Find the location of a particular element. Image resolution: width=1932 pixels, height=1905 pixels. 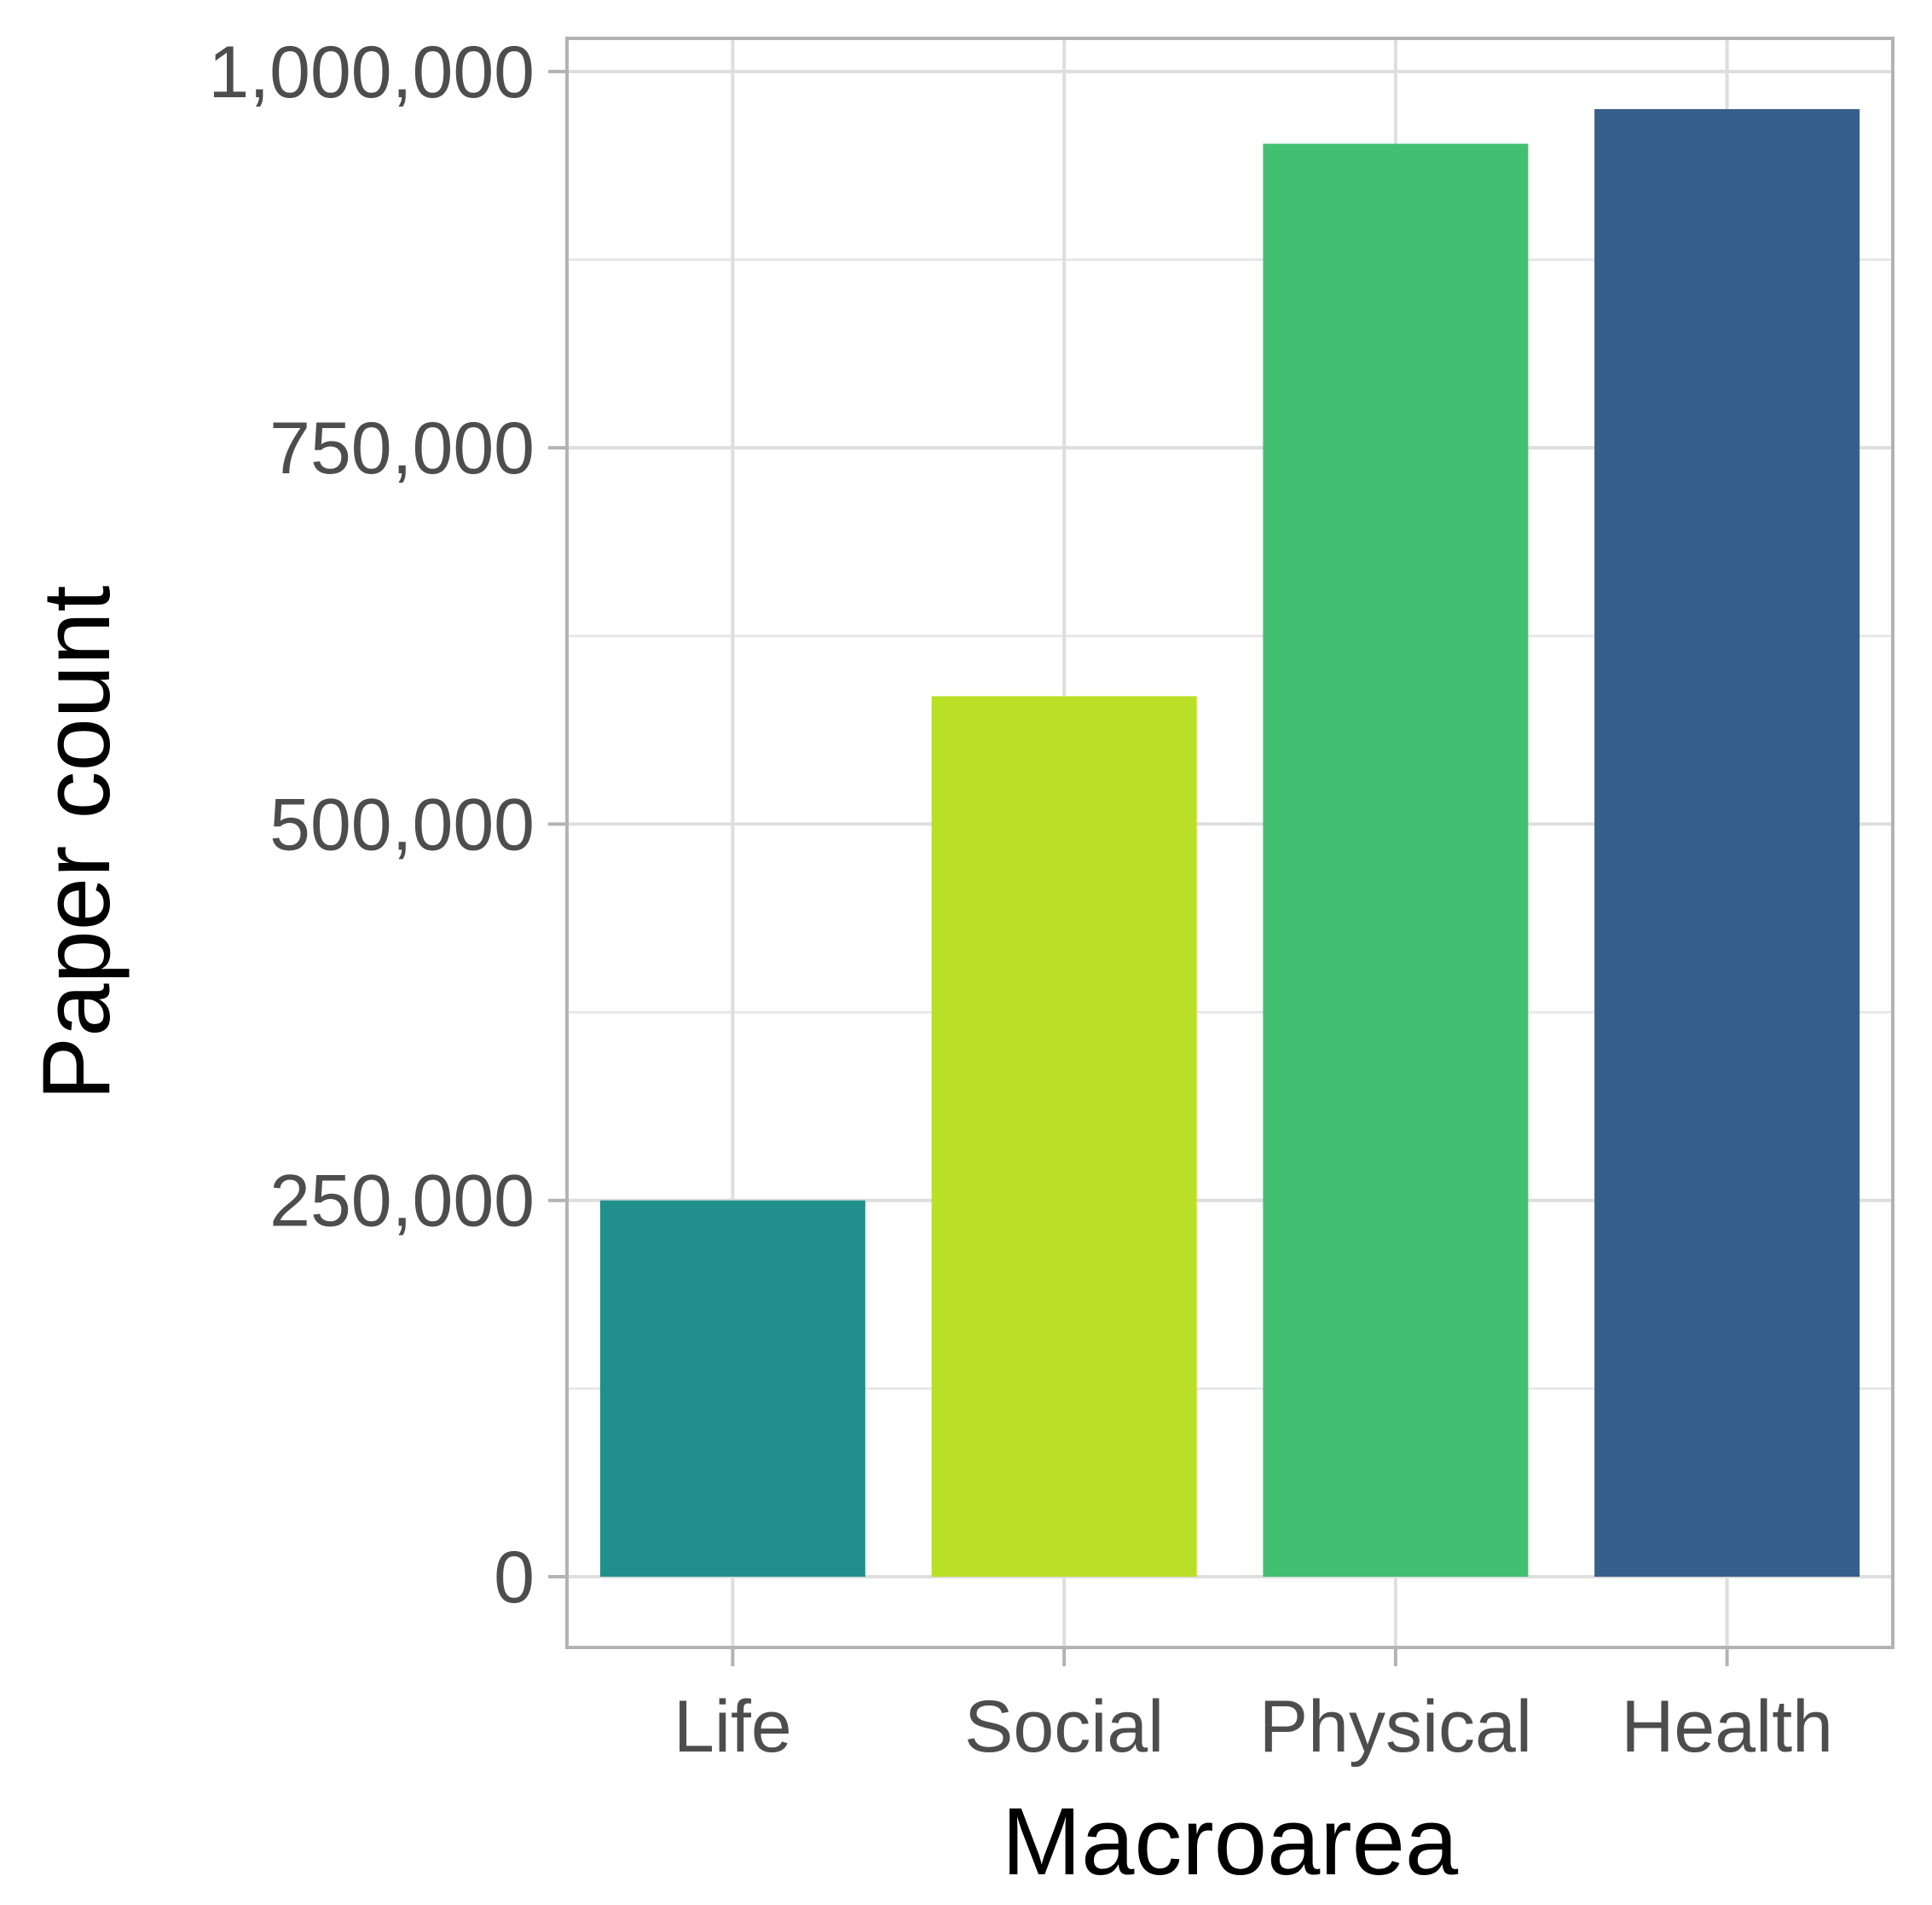

bar-physical is located at coordinates (1396, 860).